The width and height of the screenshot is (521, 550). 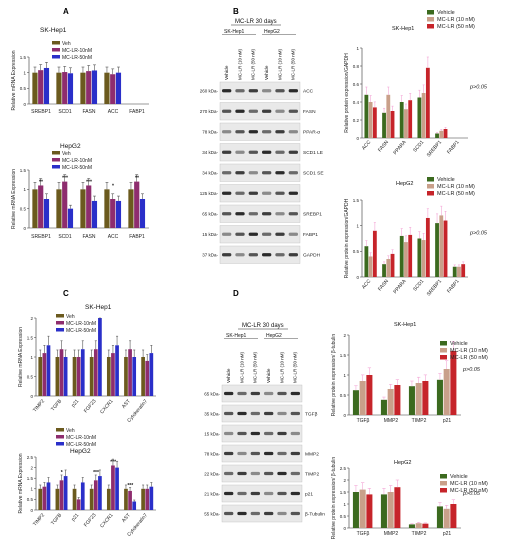 I want to click on chart-title: HepG2, so click(x=80, y=451).